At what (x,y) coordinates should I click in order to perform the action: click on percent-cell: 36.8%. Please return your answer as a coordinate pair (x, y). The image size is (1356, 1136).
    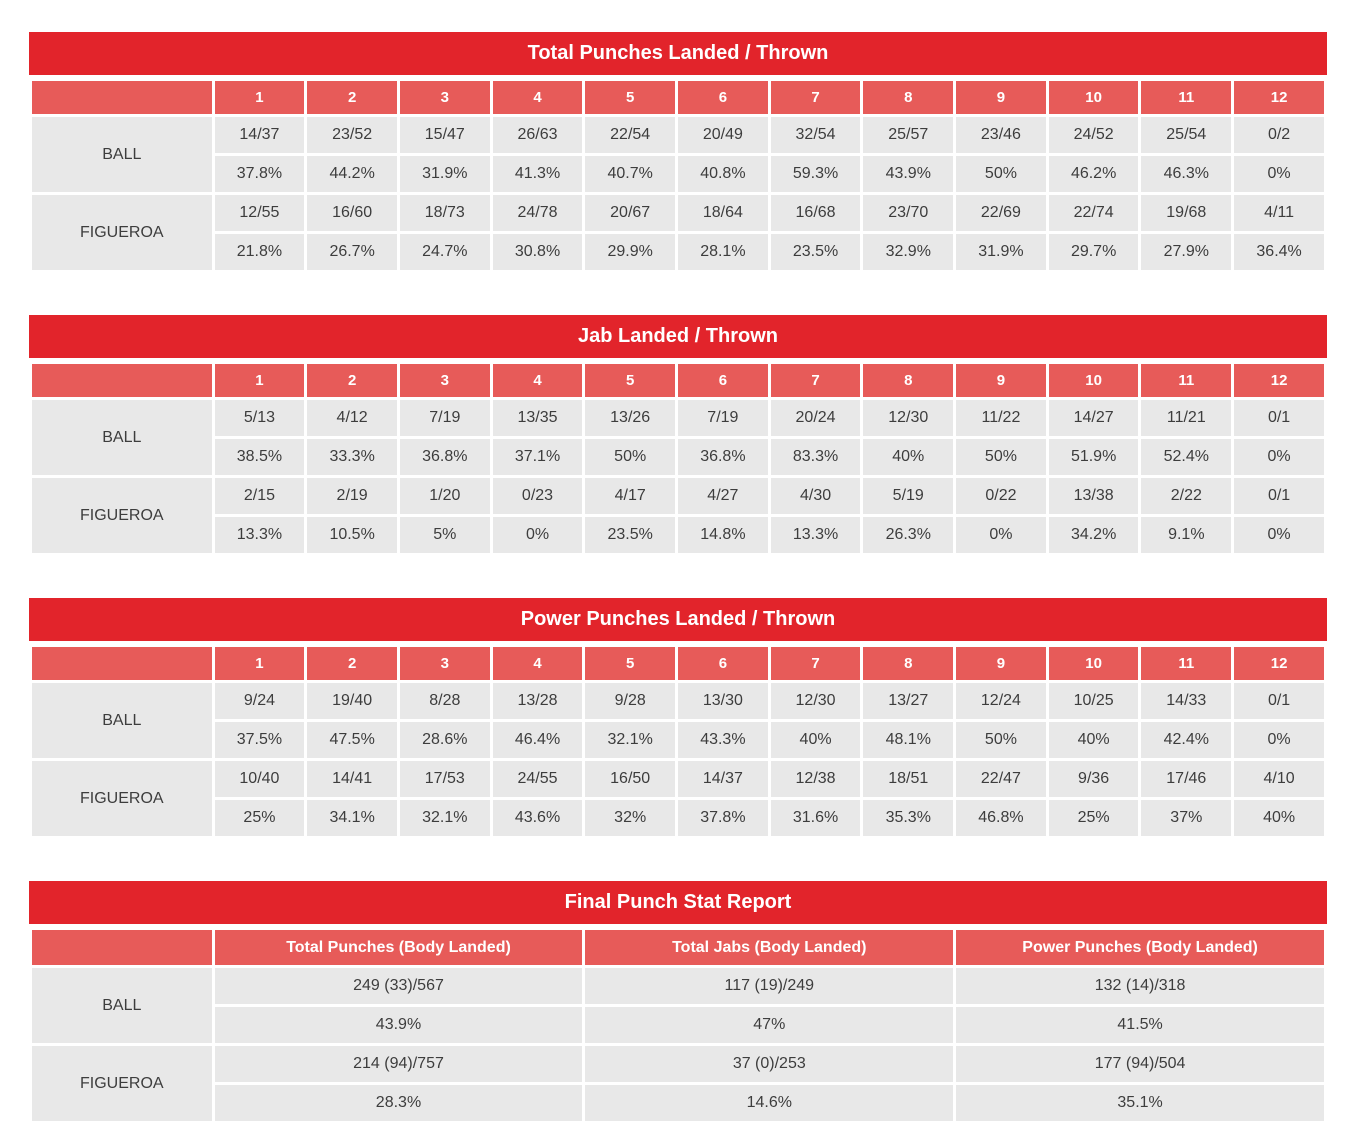
    Looking at the image, I should click on (723, 457).